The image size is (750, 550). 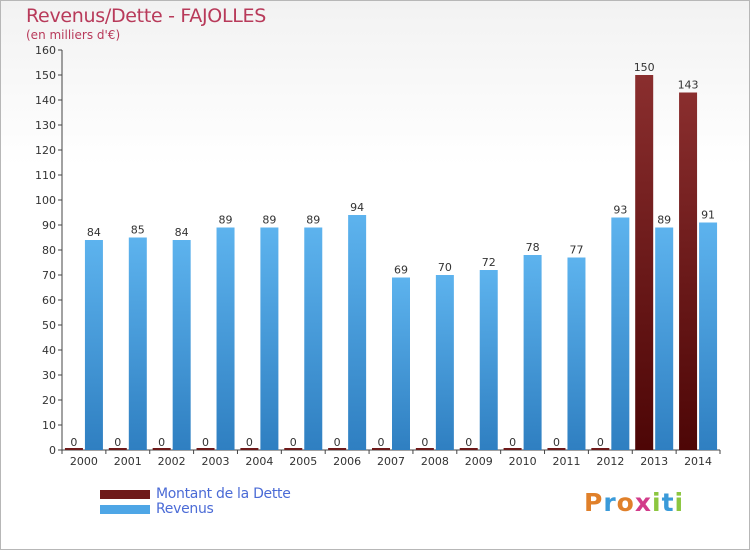 I want to click on x-tick-label: 2013, so click(x=654, y=461).